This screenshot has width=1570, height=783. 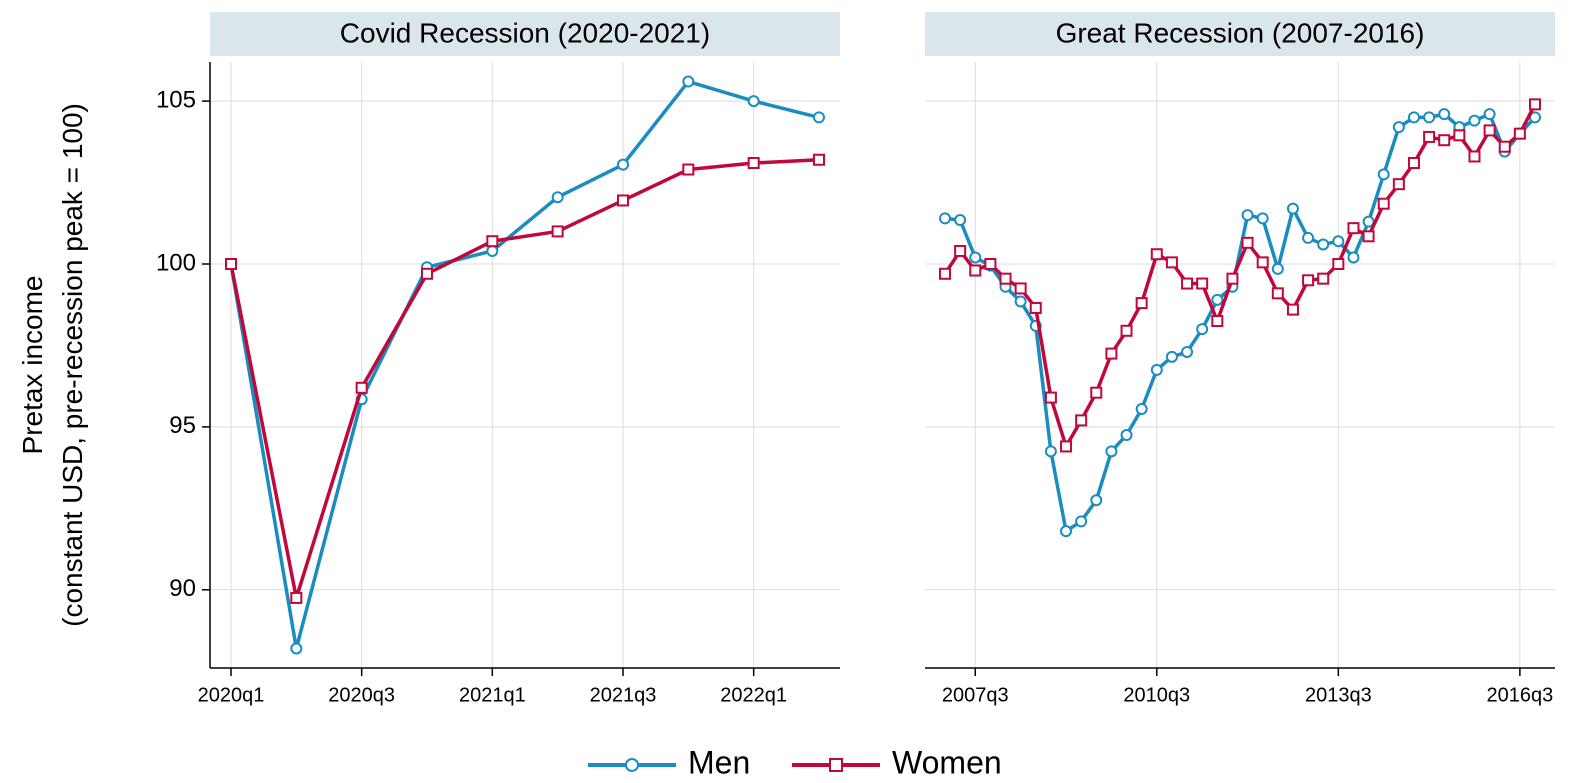 I want to click on y-axis-label-line: Pretax income, so click(x=32, y=365).